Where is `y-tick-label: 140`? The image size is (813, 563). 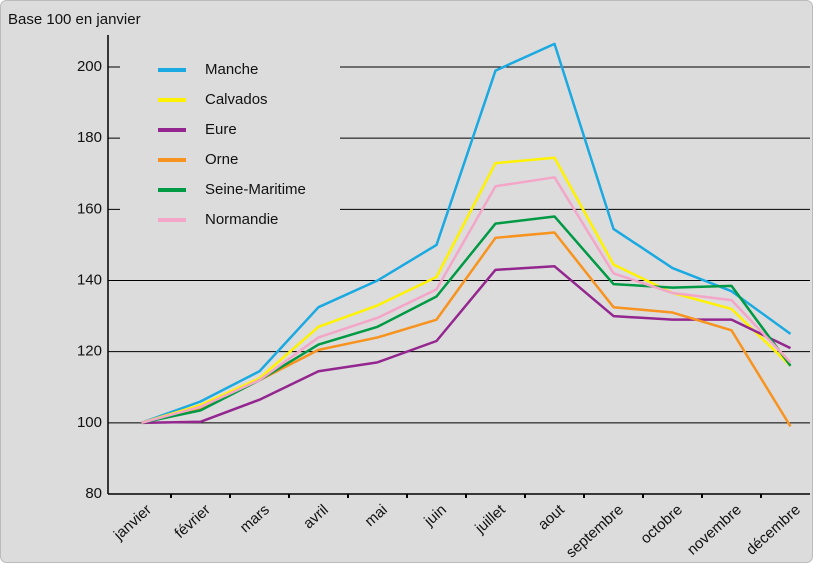
y-tick-label: 140 is located at coordinates (89, 279).